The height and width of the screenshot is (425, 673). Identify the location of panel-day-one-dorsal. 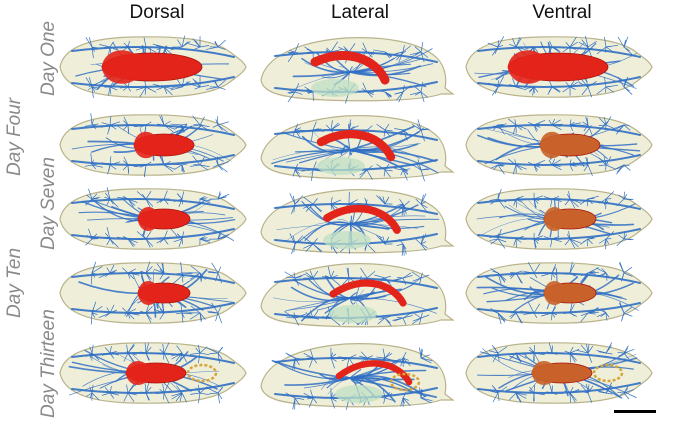
(153, 67).